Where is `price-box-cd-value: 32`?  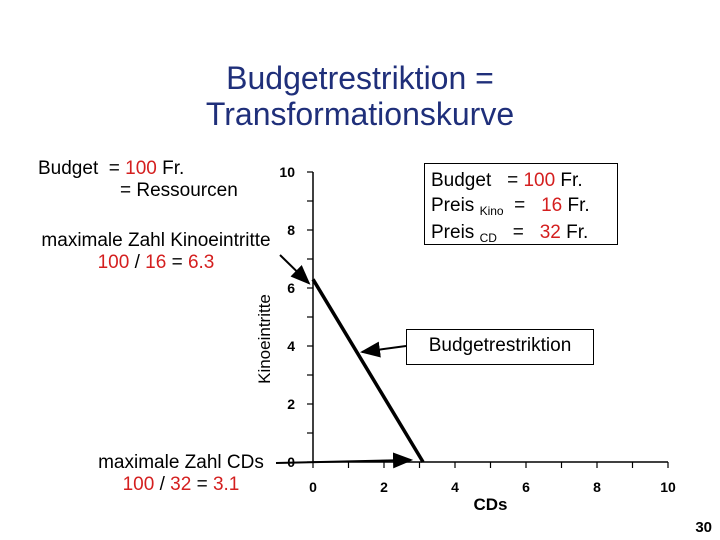
price-box-cd-value: 32 is located at coordinates (550, 232).